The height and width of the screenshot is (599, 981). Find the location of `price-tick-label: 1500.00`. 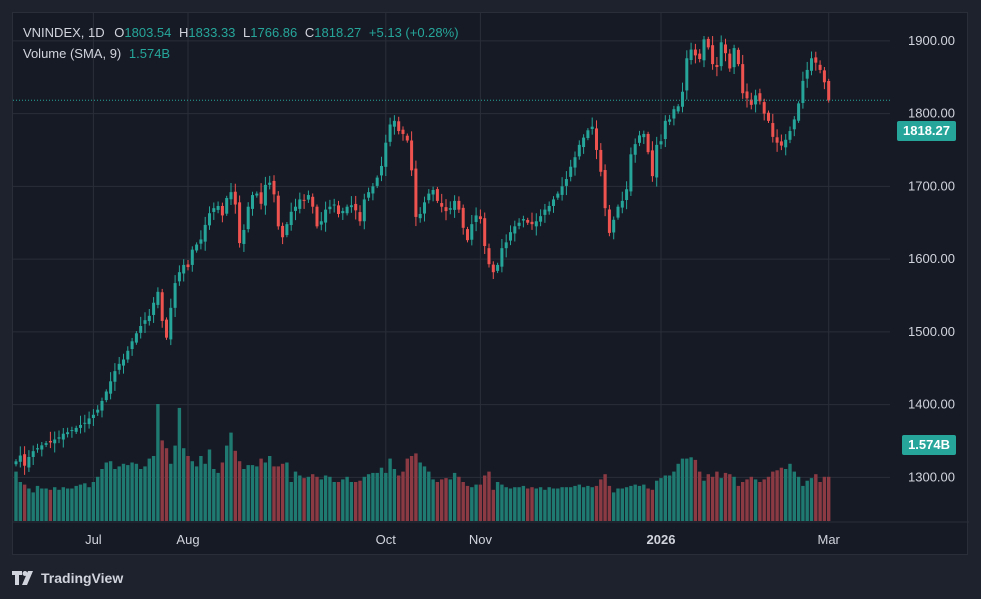

price-tick-label: 1500.00 is located at coordinates (931, 331).